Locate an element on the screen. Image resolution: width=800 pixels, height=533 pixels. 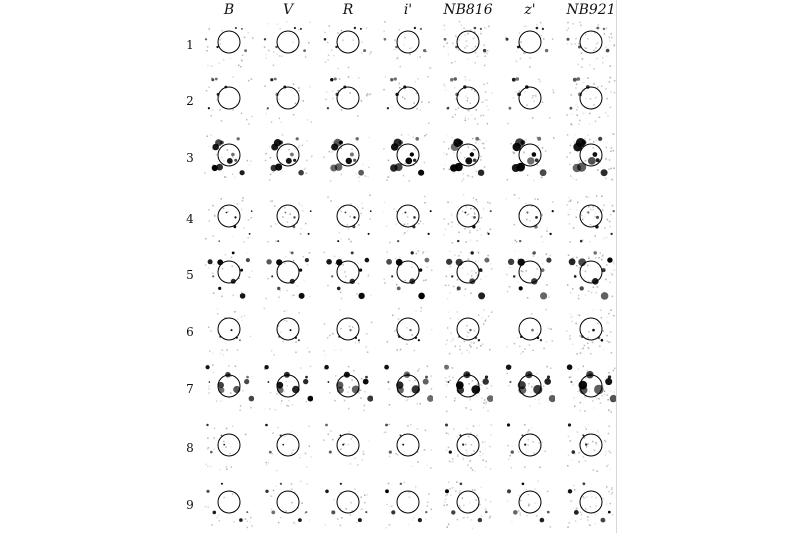
postage-stamp-r3-c1 is located at coordinates (229, 158).